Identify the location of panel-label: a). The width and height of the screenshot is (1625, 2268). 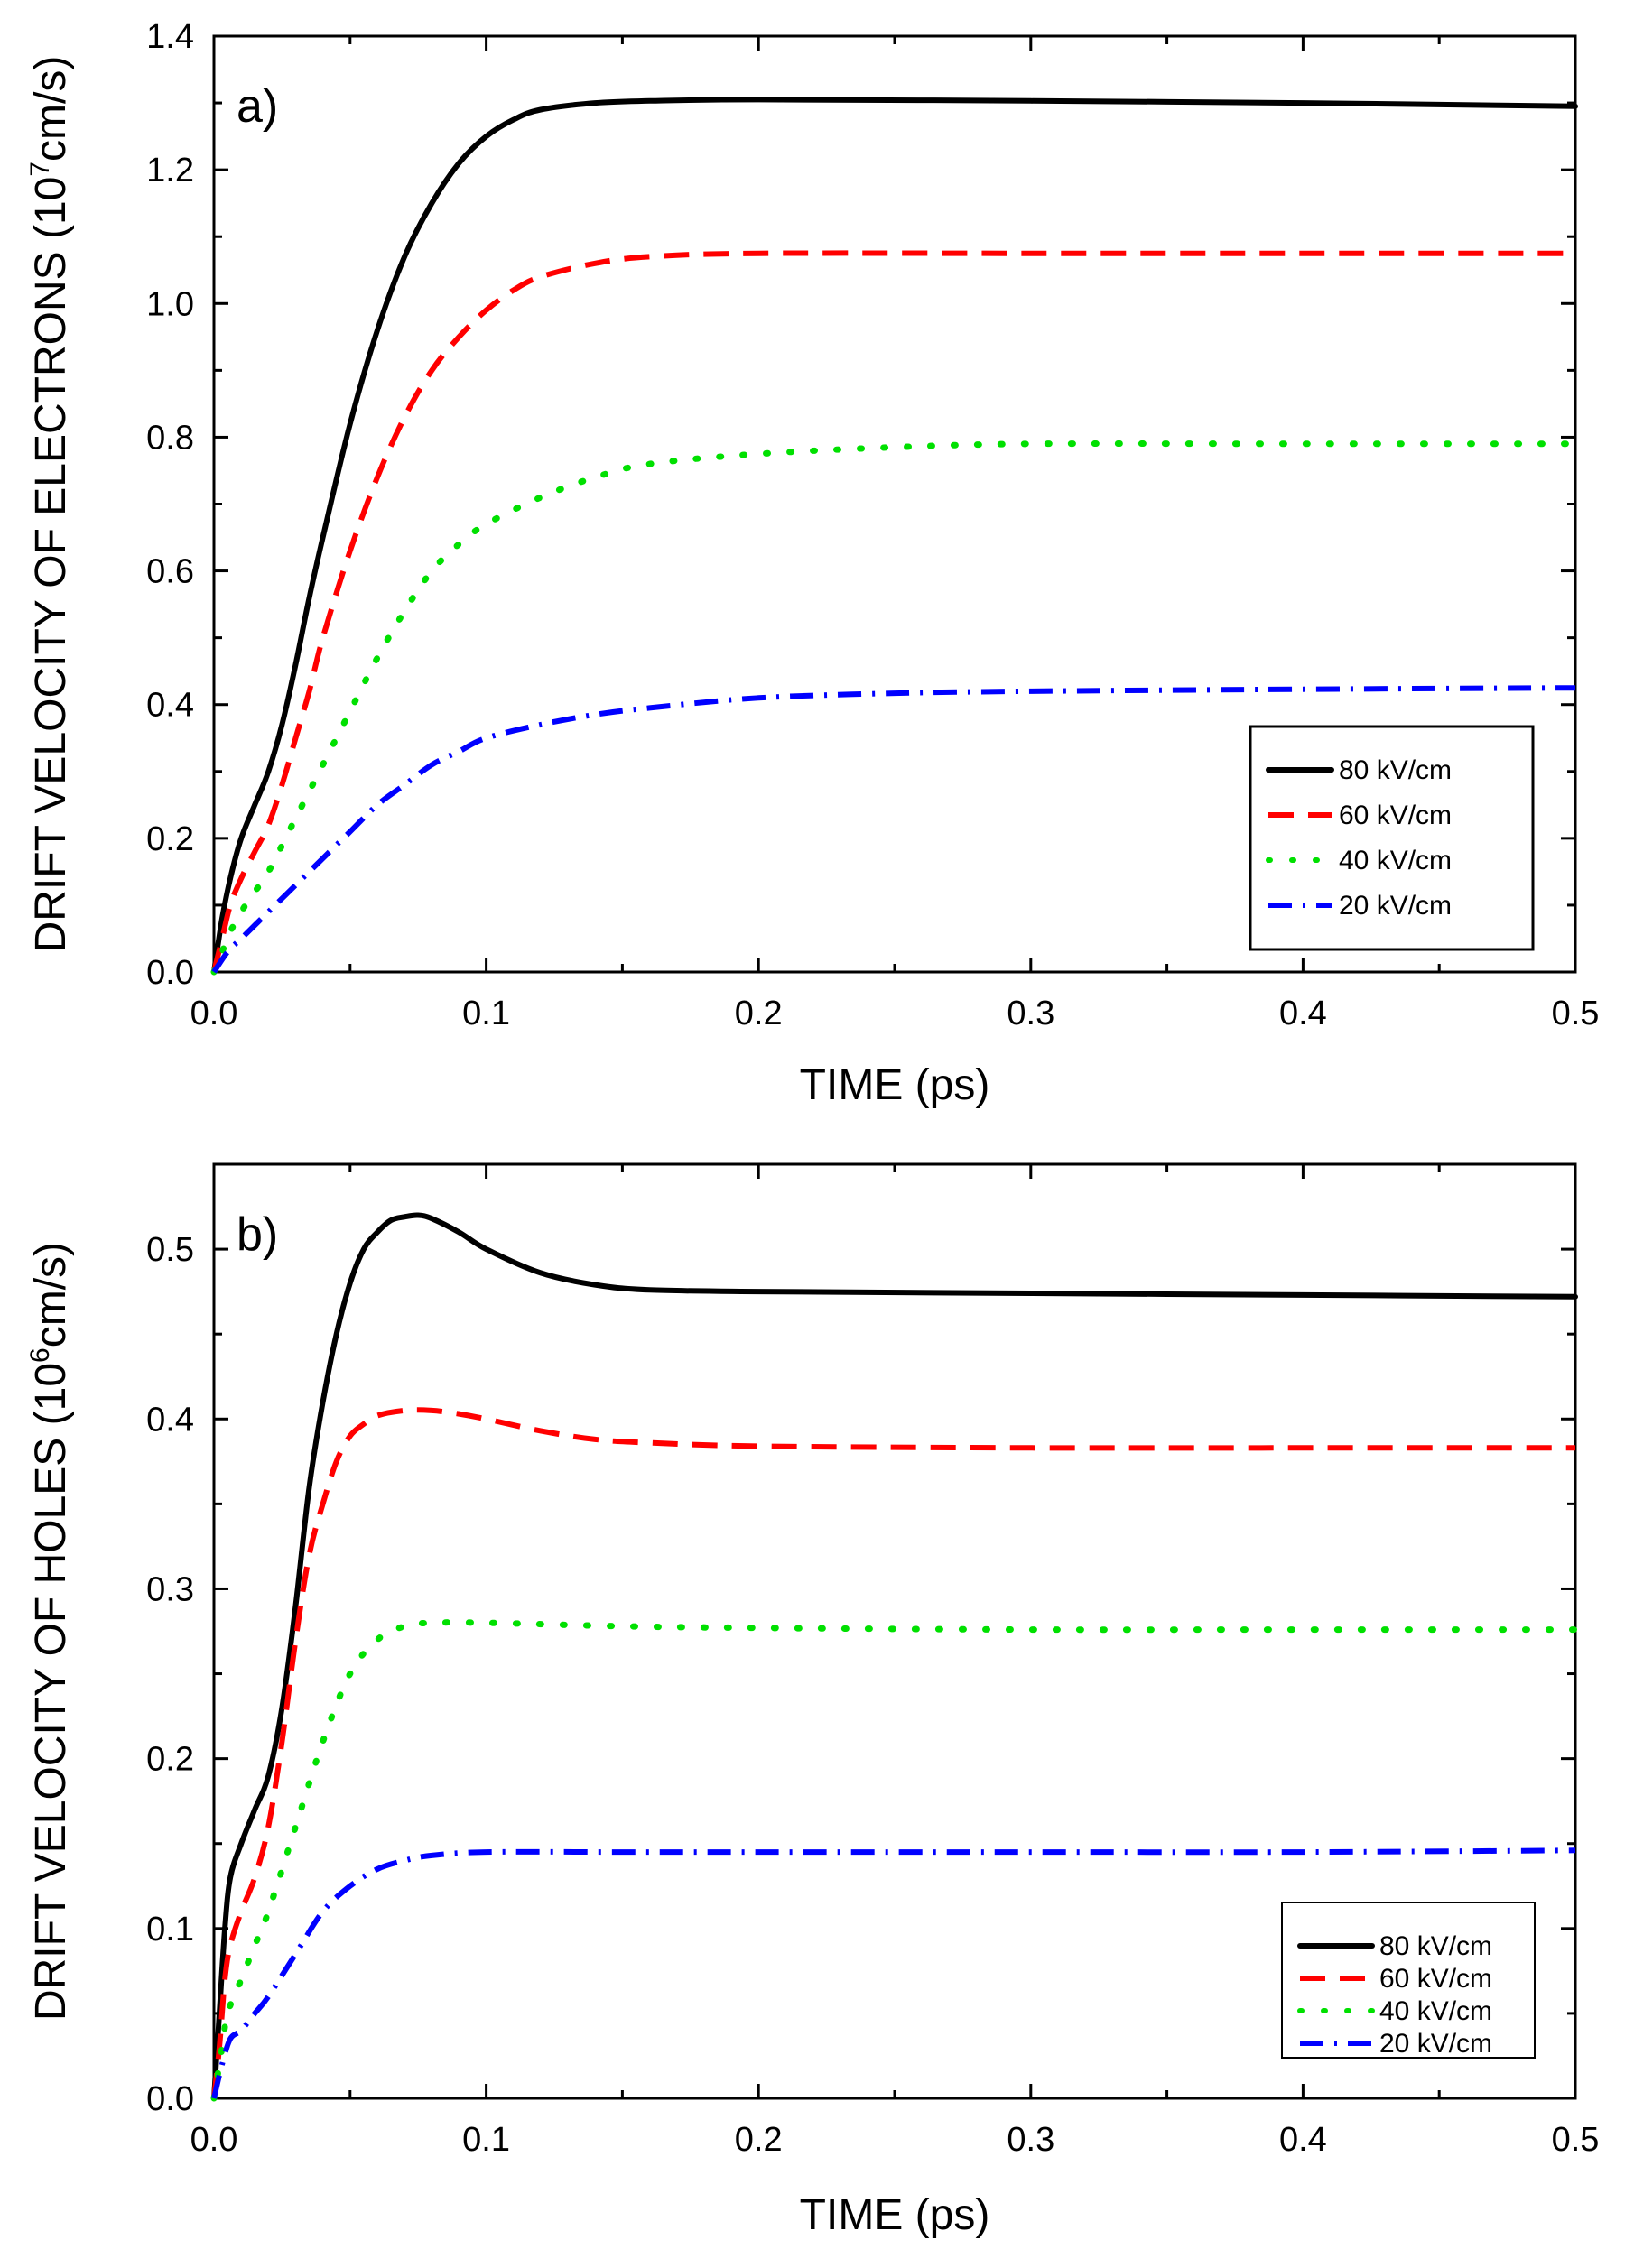
(257, 106).